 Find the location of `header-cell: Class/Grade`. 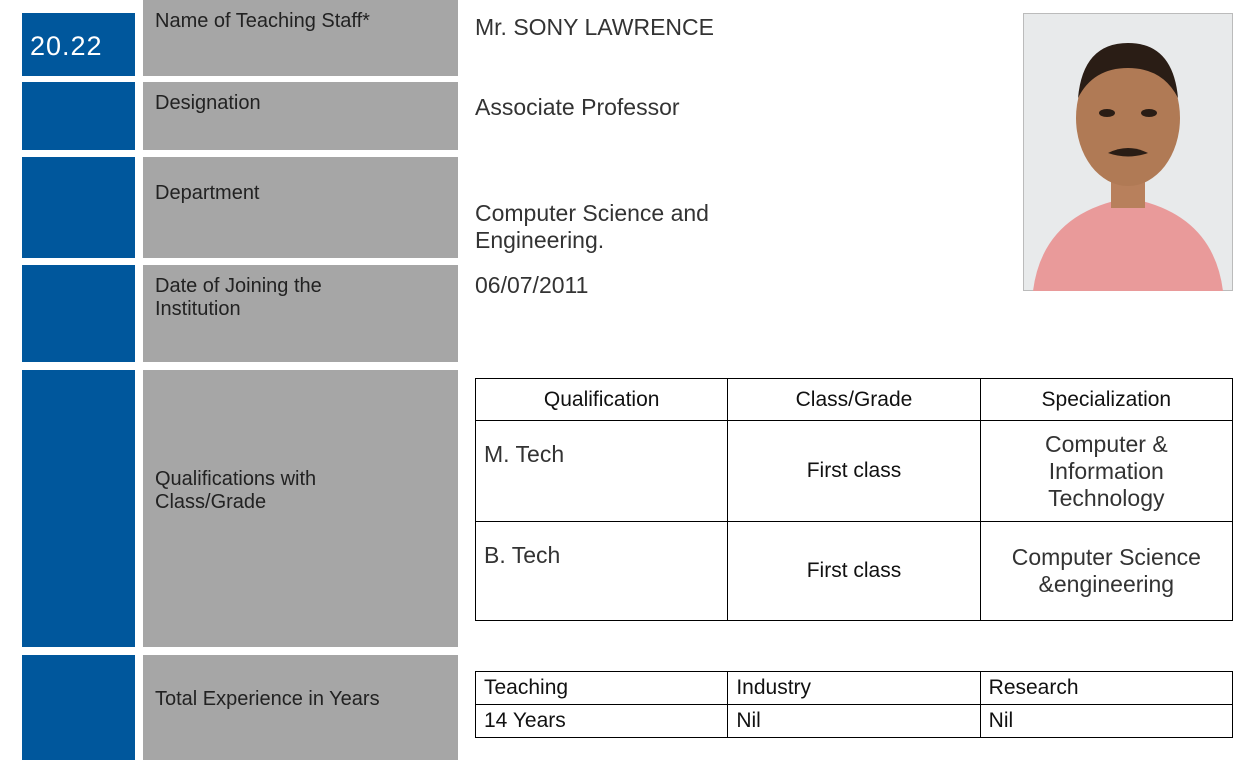

header-cell: Class/Grade is located at coordinates (854, 399).